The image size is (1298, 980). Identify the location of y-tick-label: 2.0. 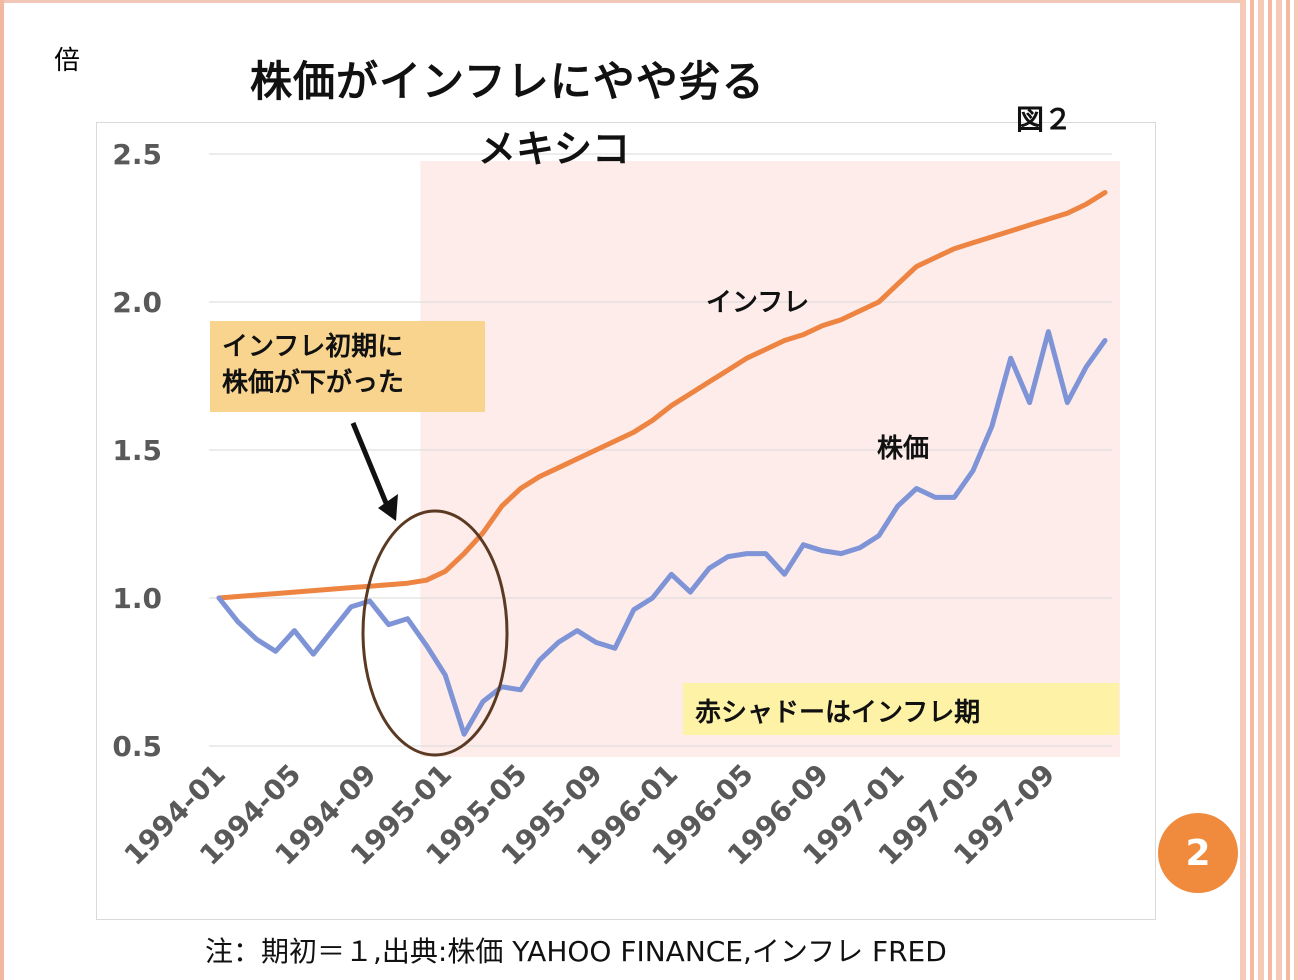
(137, 302).